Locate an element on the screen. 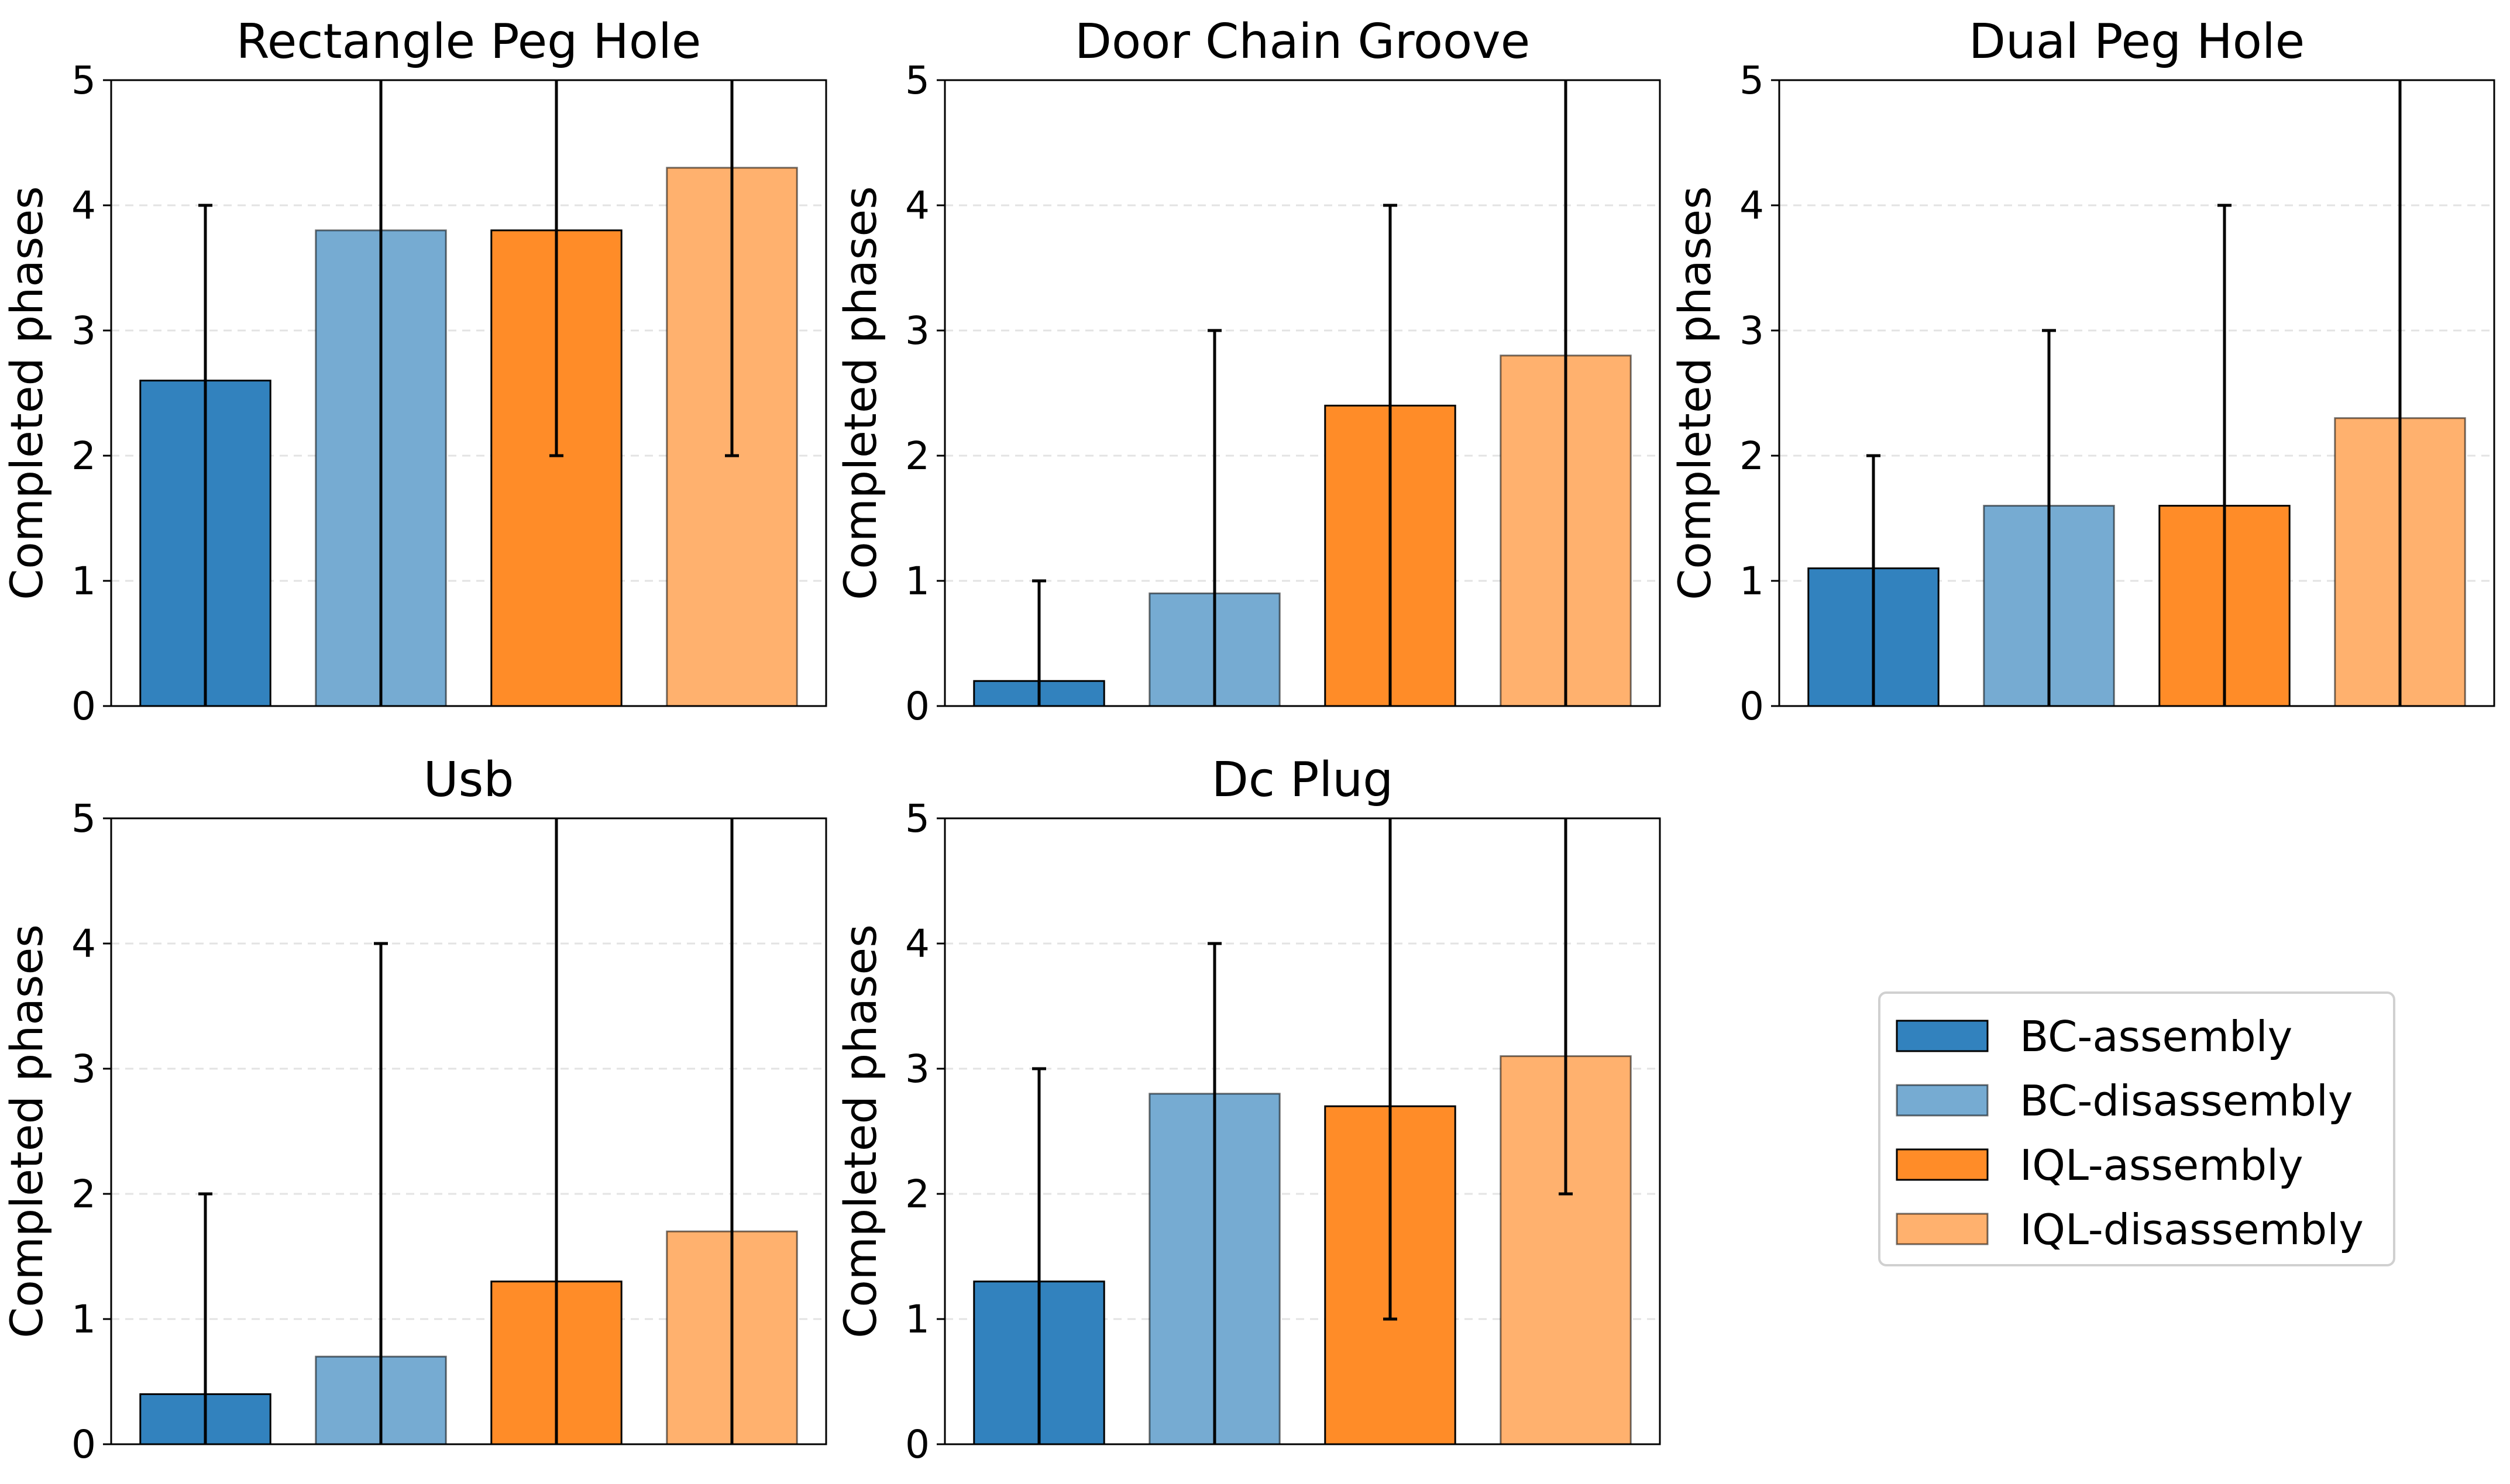 The image size is (2510, 1484). legend-label: BC-assembly is located at coordinates (2156, 1037).